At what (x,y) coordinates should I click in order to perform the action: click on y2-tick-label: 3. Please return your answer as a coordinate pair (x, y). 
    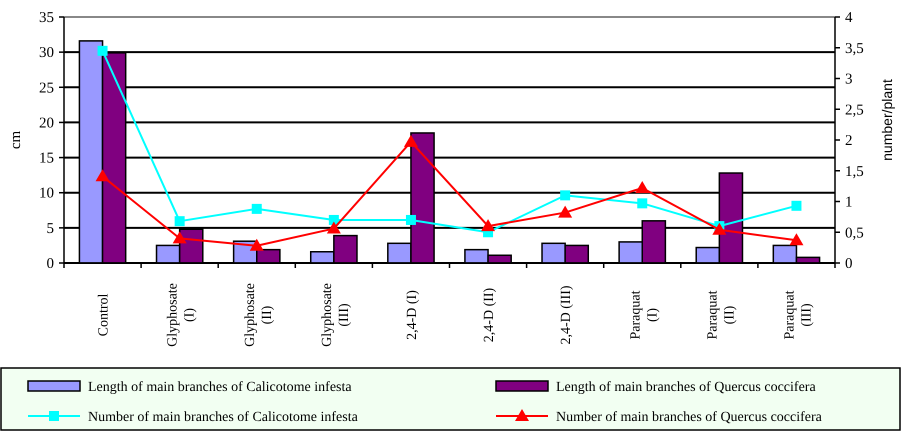
    Looking at the image, I should click on (848, 80).